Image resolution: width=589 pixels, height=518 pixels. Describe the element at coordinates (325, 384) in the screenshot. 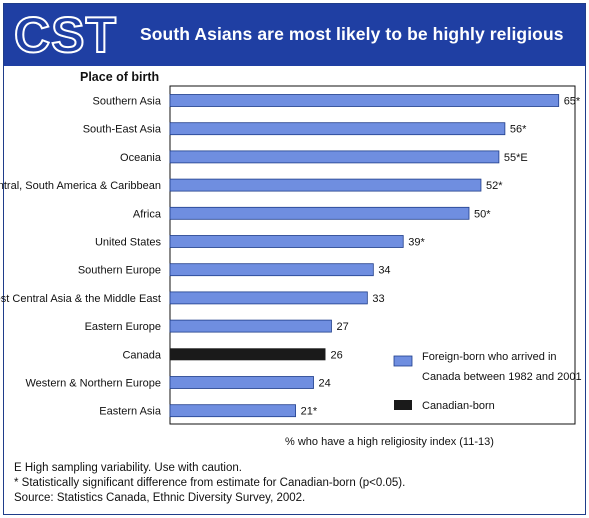

I see `value-label: 24` at that location.